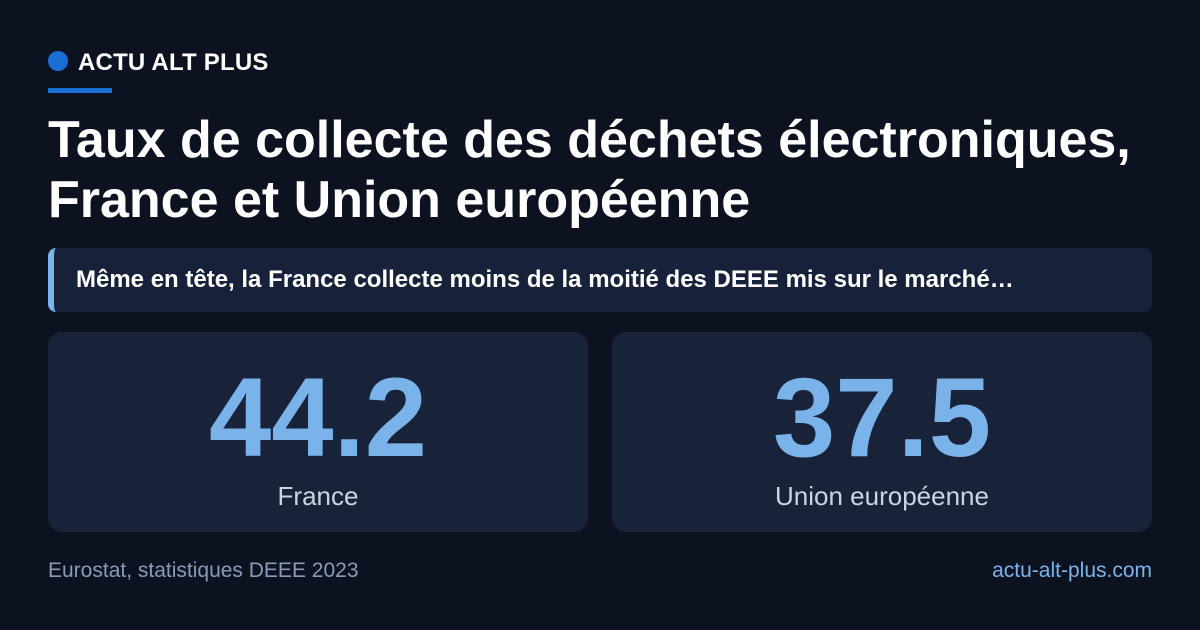  What do you see at coordinates (882, 496) in the screenshot?
I see `stat-label: Union européenne` at bounding box center [882, 496].